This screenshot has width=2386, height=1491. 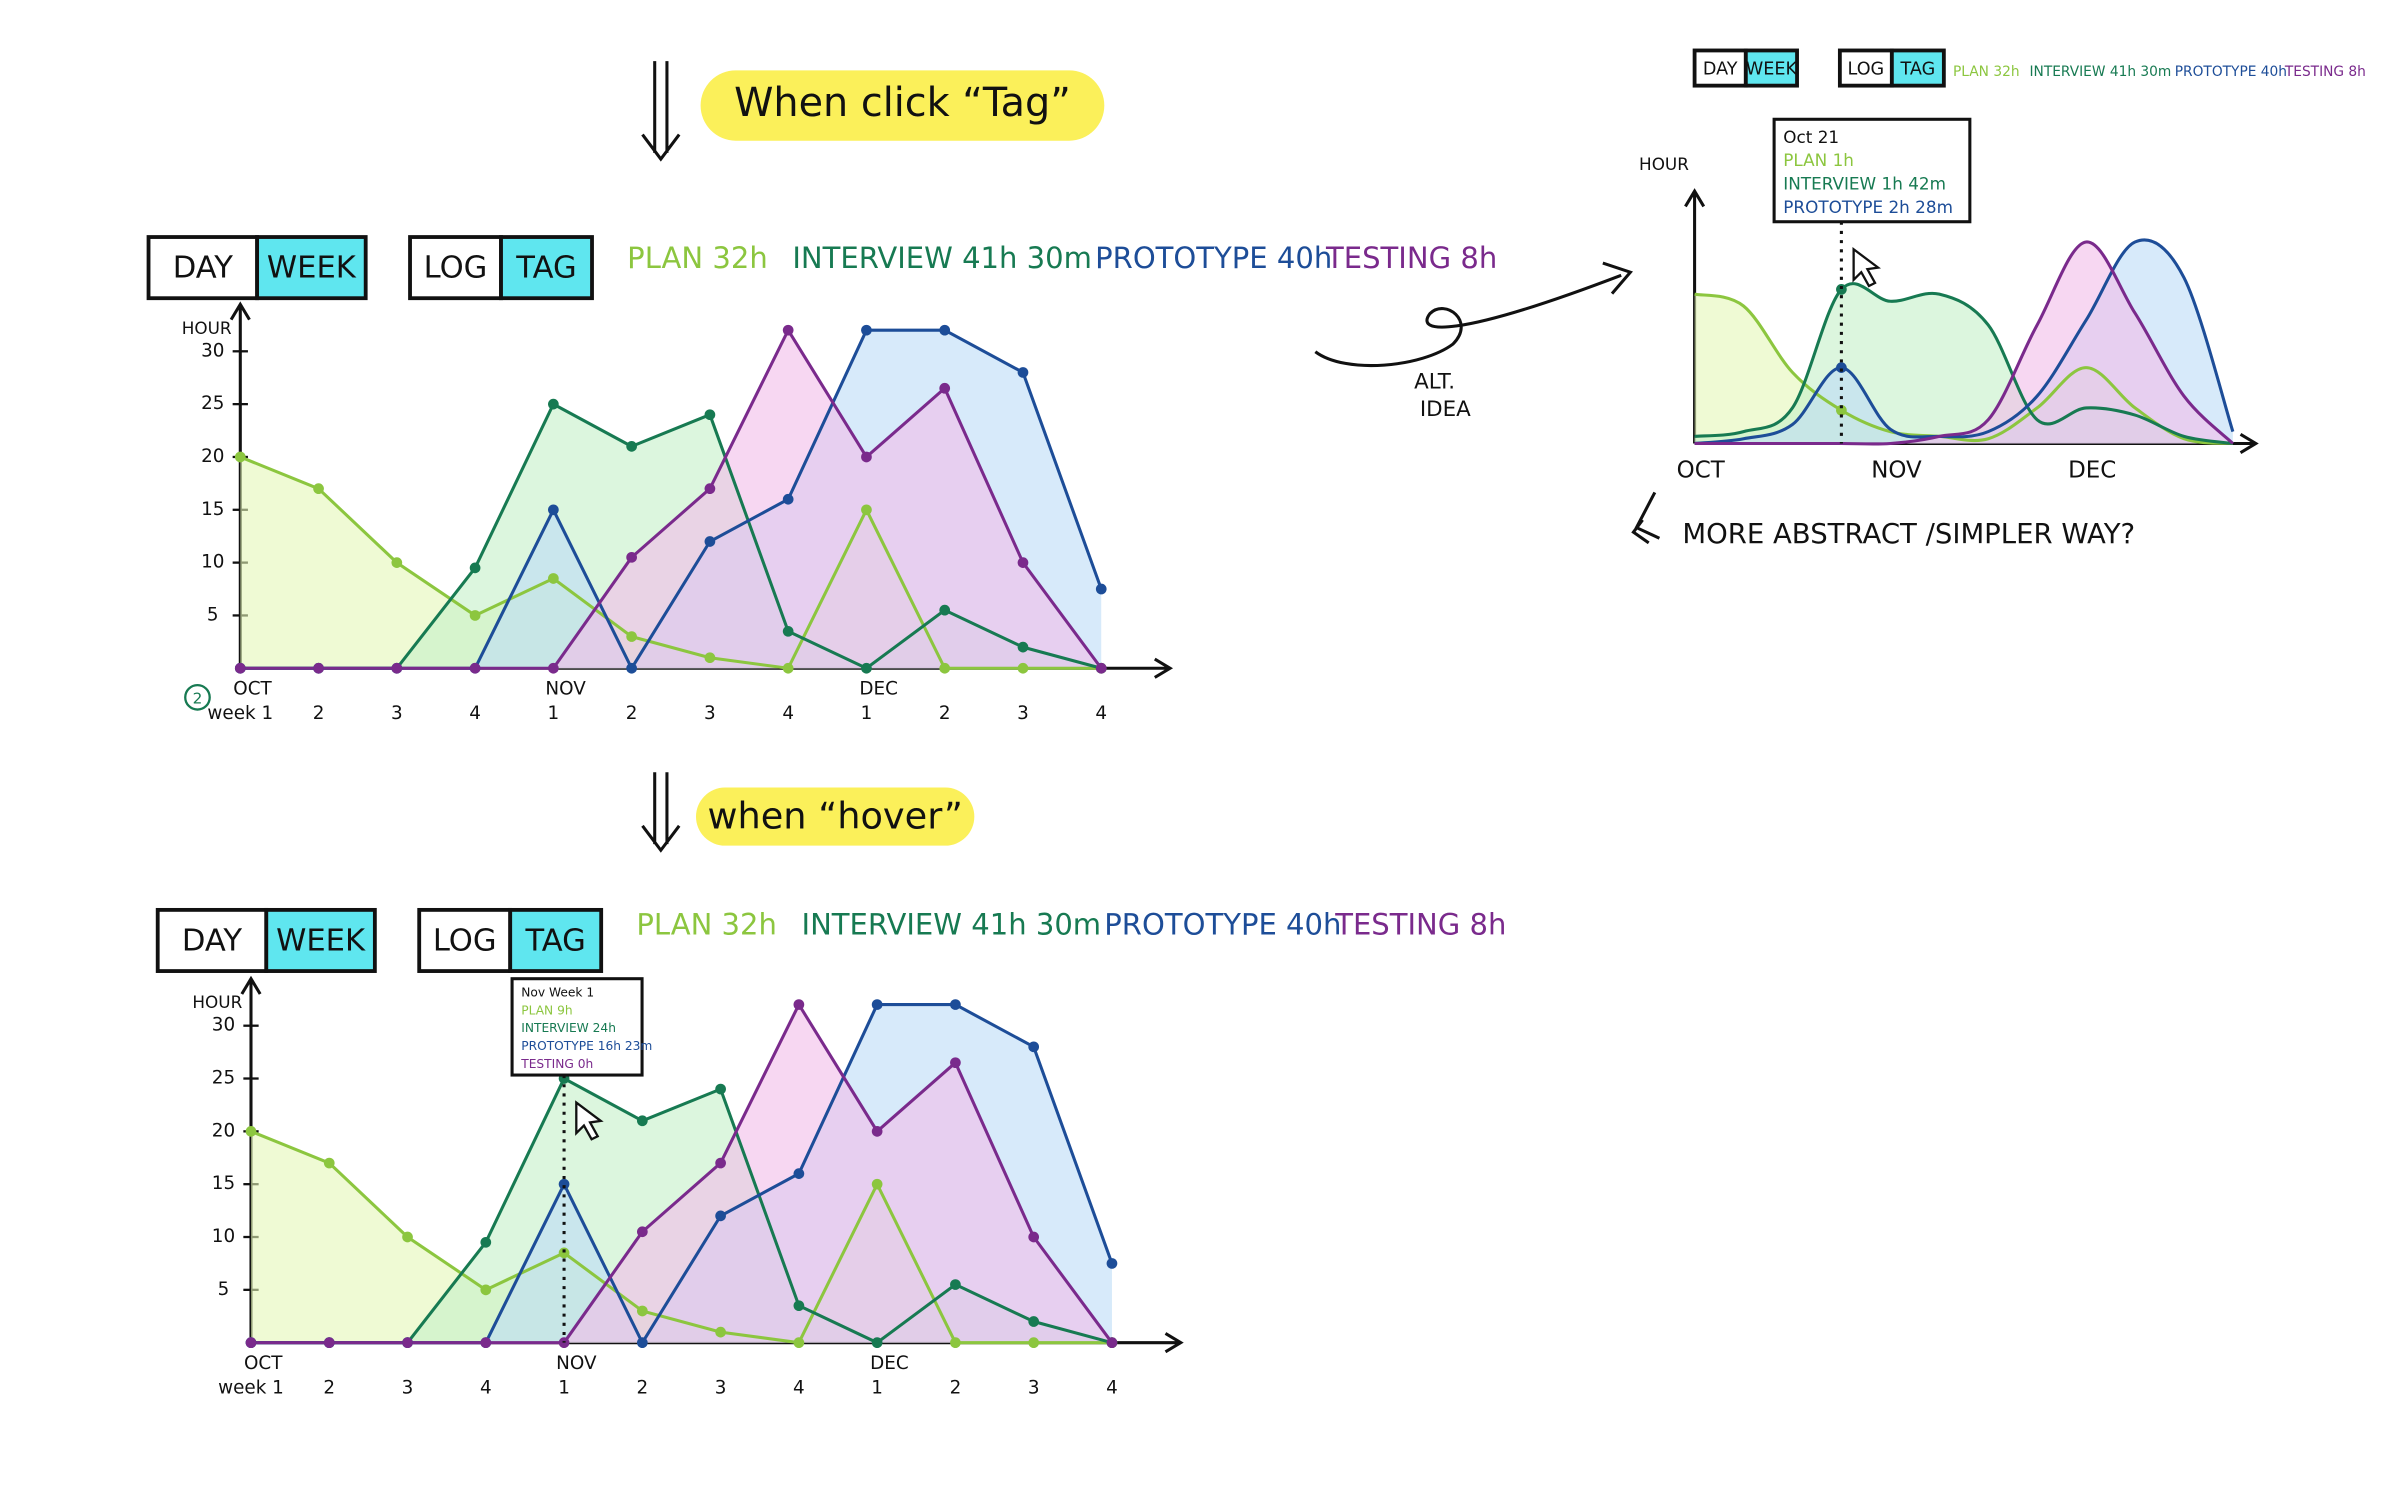 I want to click on tooltip-box, so click(x=1872, y=170).